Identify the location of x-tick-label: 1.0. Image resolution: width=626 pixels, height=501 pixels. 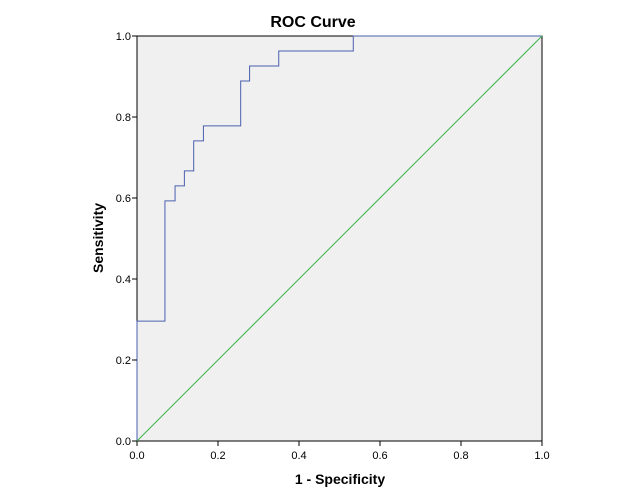
(541, 456).